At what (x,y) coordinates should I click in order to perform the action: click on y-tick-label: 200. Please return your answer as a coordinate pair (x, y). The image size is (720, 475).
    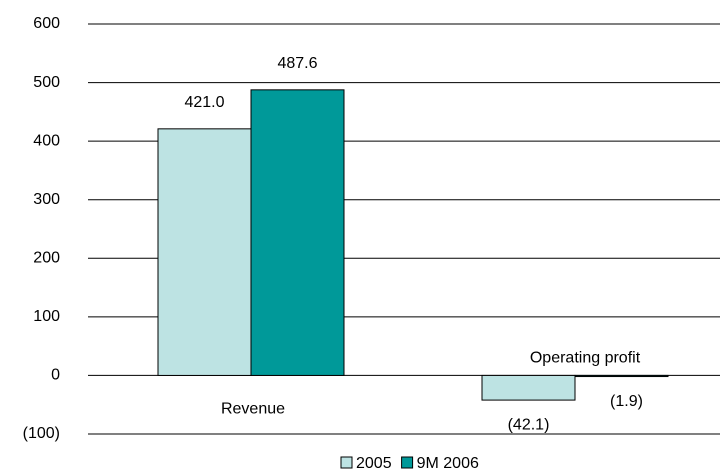
    Looking at the image, I should click on (46, 258).